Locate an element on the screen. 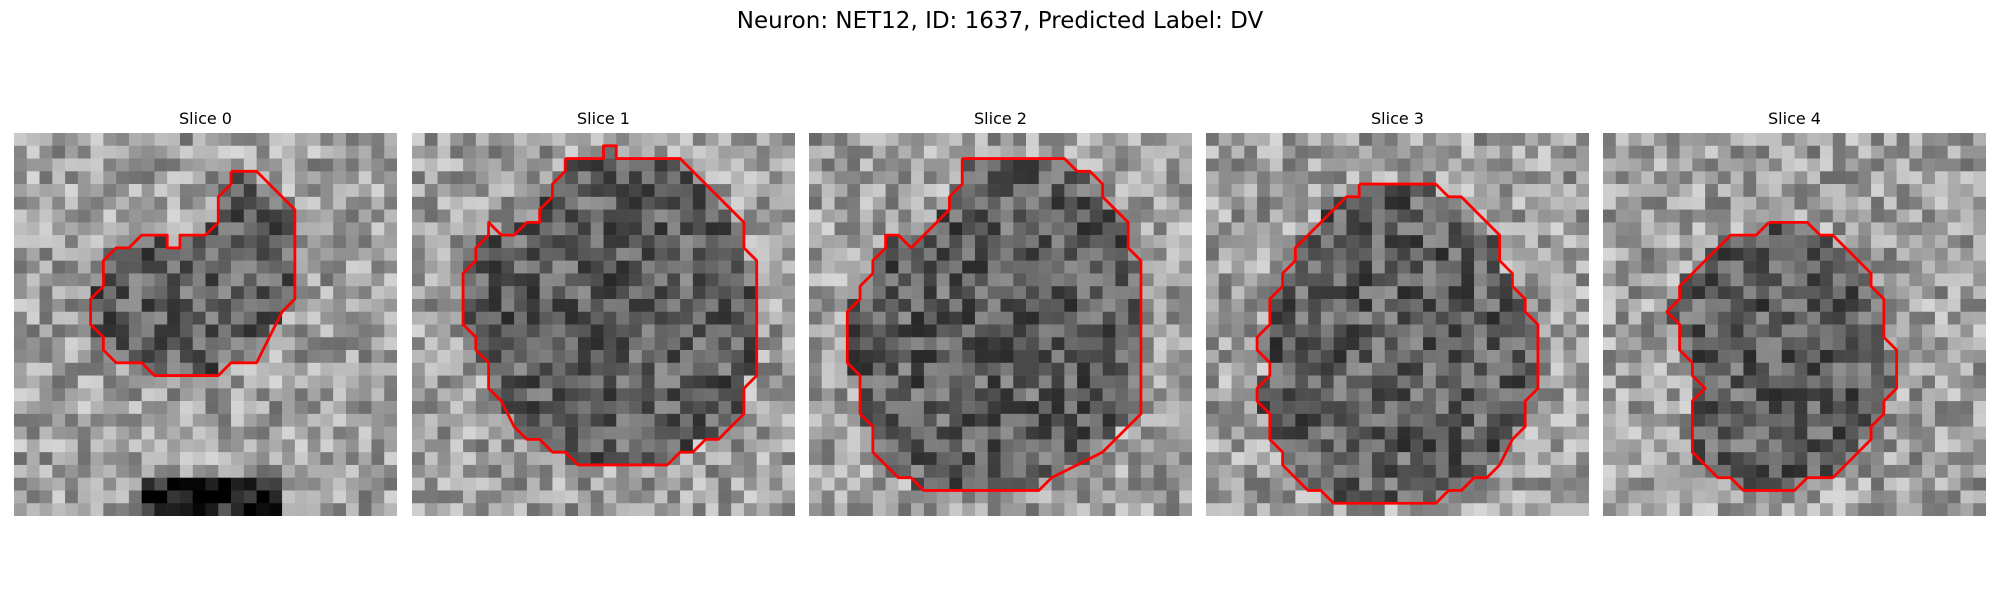 The width and height of the screenshot is (2000, 600). slice-panel-4: Slice 4 is located at coordinates (1794, 312).